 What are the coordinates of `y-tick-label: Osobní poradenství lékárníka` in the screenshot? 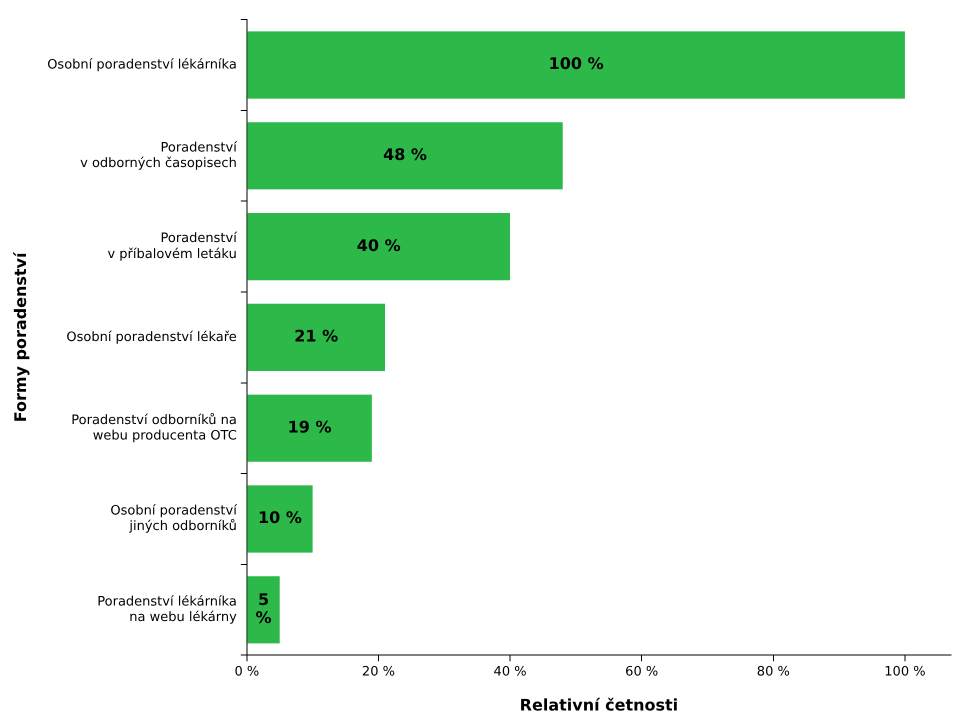 It's located at (142, 64).